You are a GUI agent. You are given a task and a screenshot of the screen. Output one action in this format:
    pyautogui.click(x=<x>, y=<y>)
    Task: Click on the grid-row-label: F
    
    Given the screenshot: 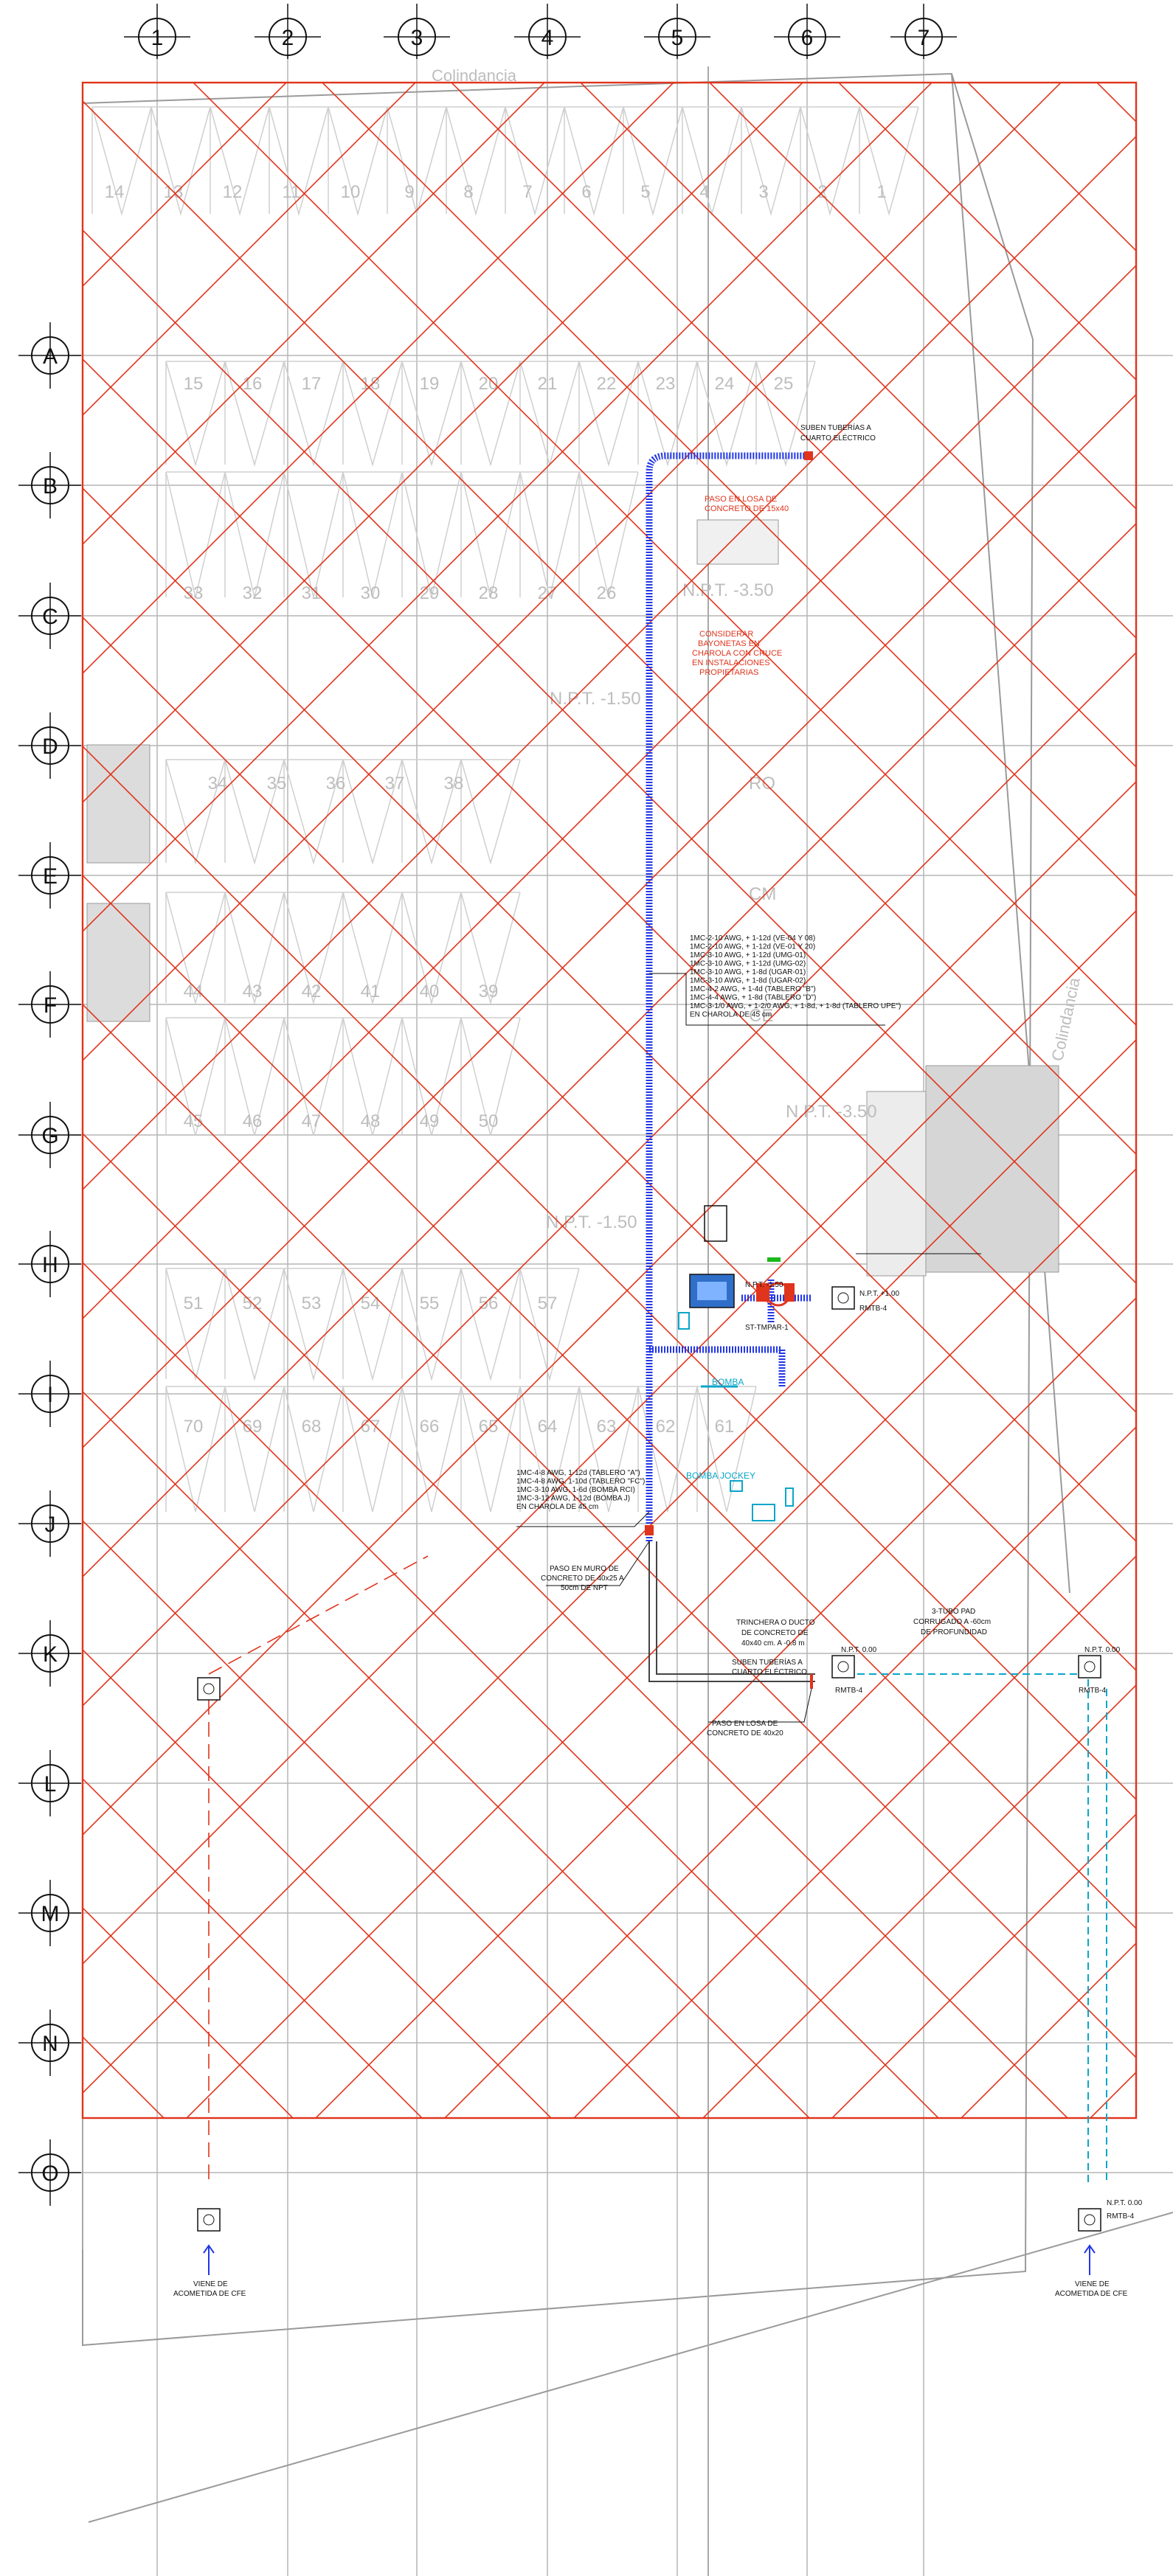 What is the action you would take?
    pyautogui.click(x=50, y=1005)
    